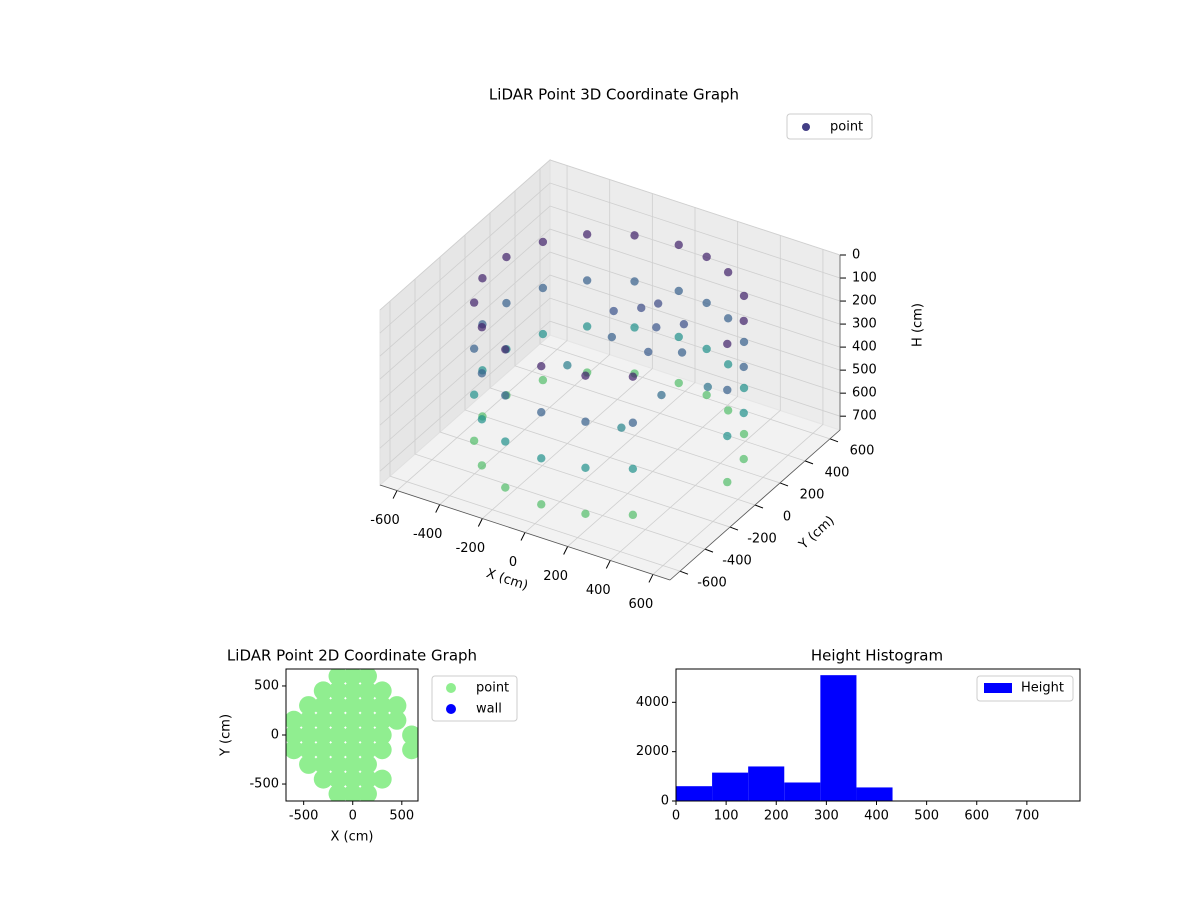  Describe the element at coordinates (737, 561) in the screenshot. I see `y-tick-label: -400` at that location.